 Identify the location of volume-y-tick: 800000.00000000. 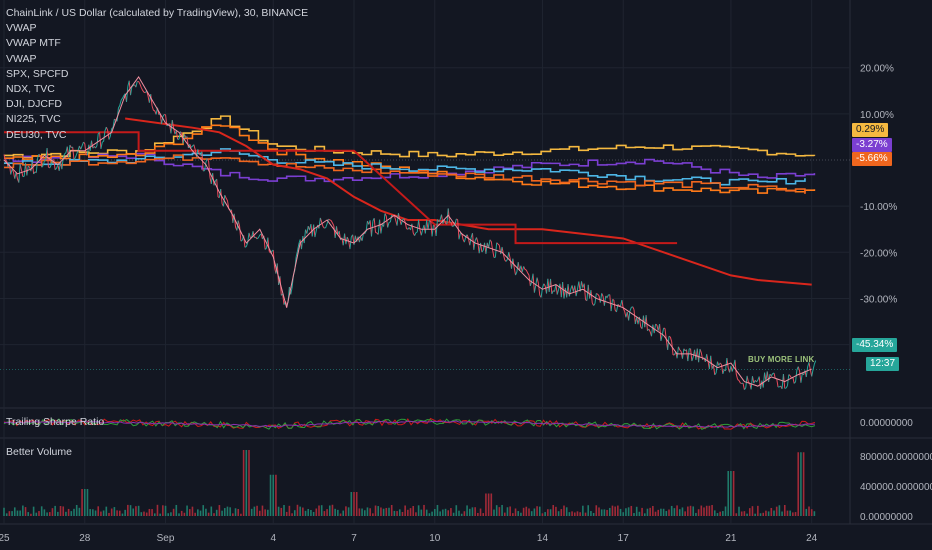
(896, 457).